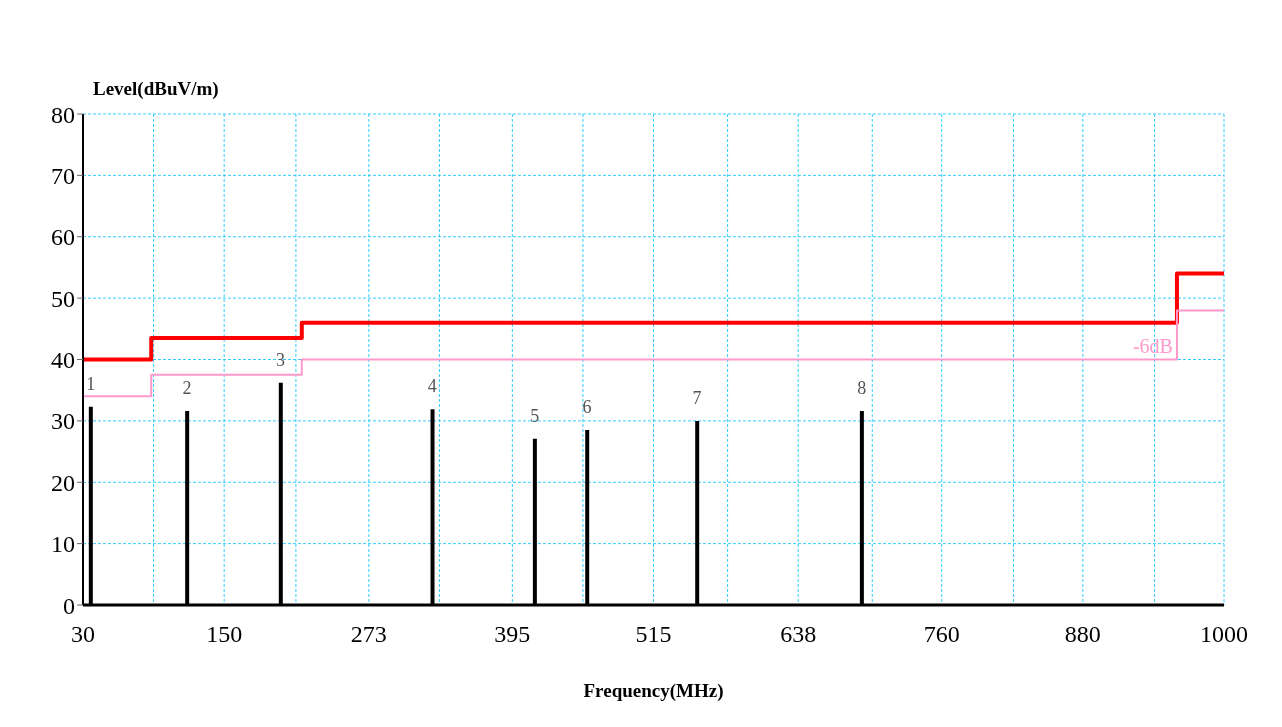 This screenshot has width=1282, height=727. Describe the element at coordinates (1152, 346) in the screenshot. I see `series-label: -6dB` at that location.